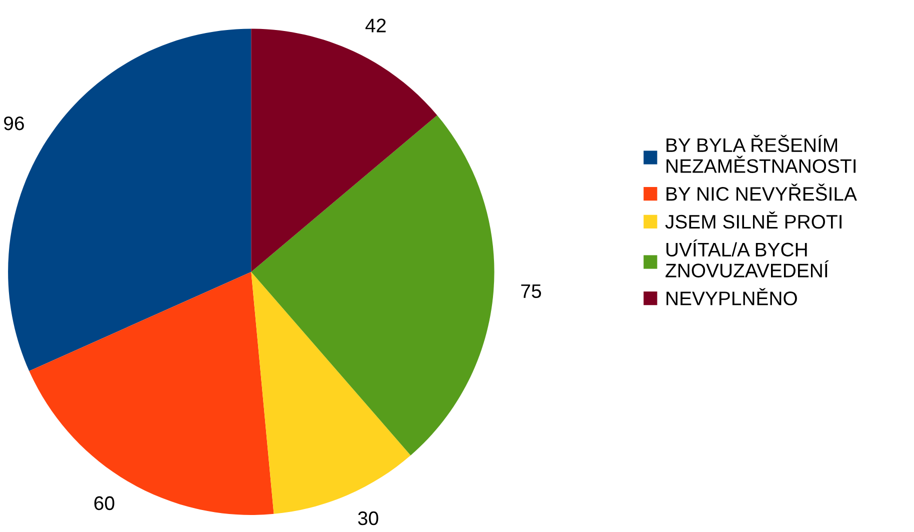 The image size is (914, 532). Describe the element at coordinates (761, 153) in the screenshot. I see `legend-label: BY BYLA ŘEŠENÍM NEZAMĚSTNANOSTI` at that location.